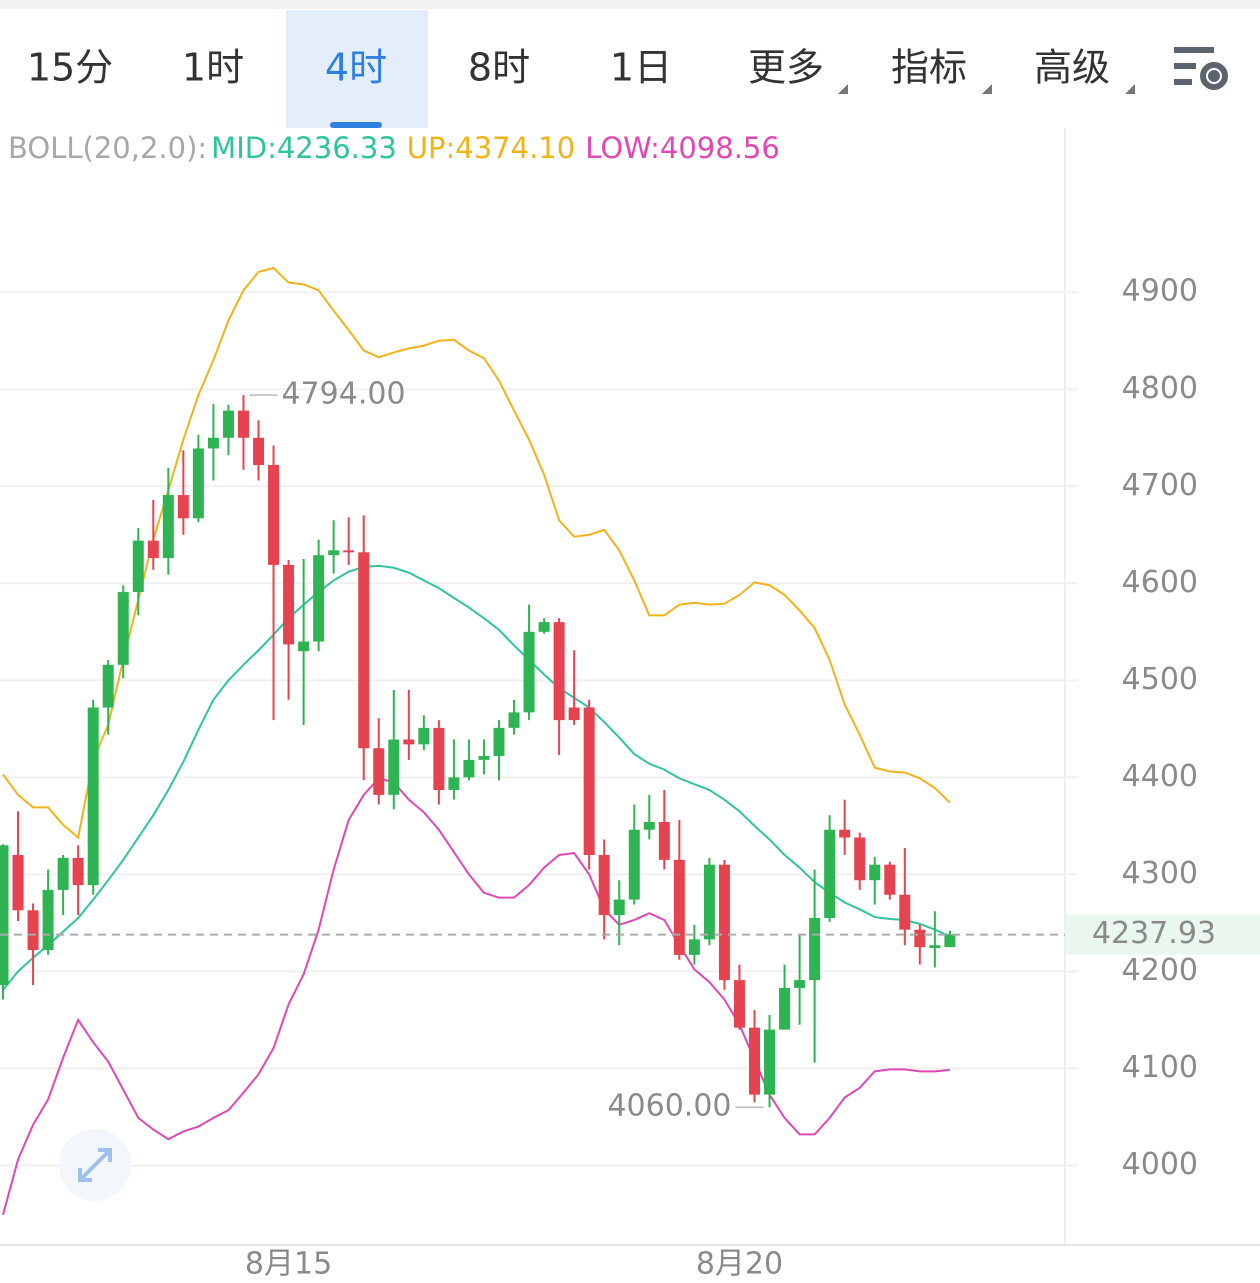  I want to click on legend-entry: LOW:4098.56, so click(682, 148).